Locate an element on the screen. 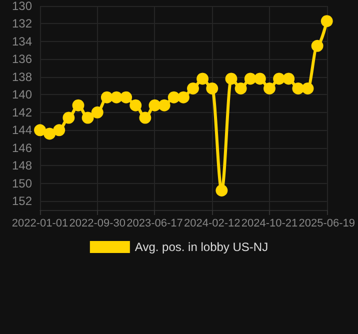 This screenshot has height=334, width=358. x-tick-label: 2024-10-21 is located at coordinates (269, 224).